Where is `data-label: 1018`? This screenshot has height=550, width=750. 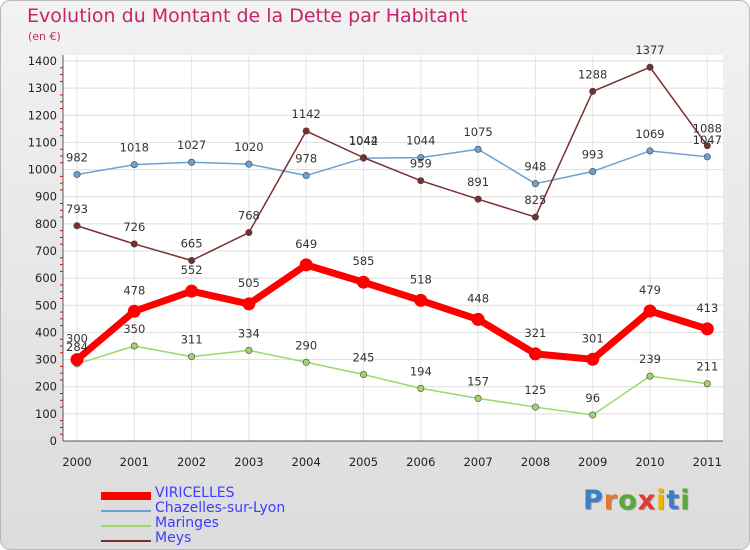
data-label: 1018 is located at coordinates (134, 148).